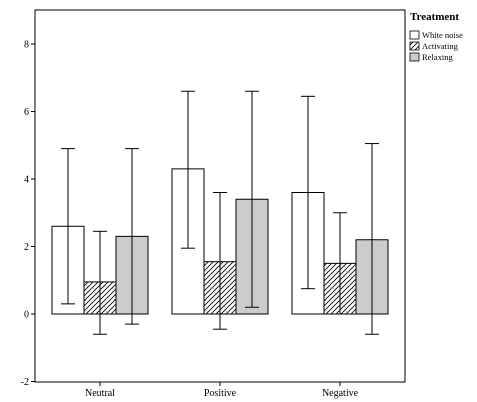 Image resolution: width=477 pixels, height=402 pixels. What do you see at coordinates (100, 393) in the screenshot?
I see `x-category-label: Neutral` at bounding box center [100, 393].